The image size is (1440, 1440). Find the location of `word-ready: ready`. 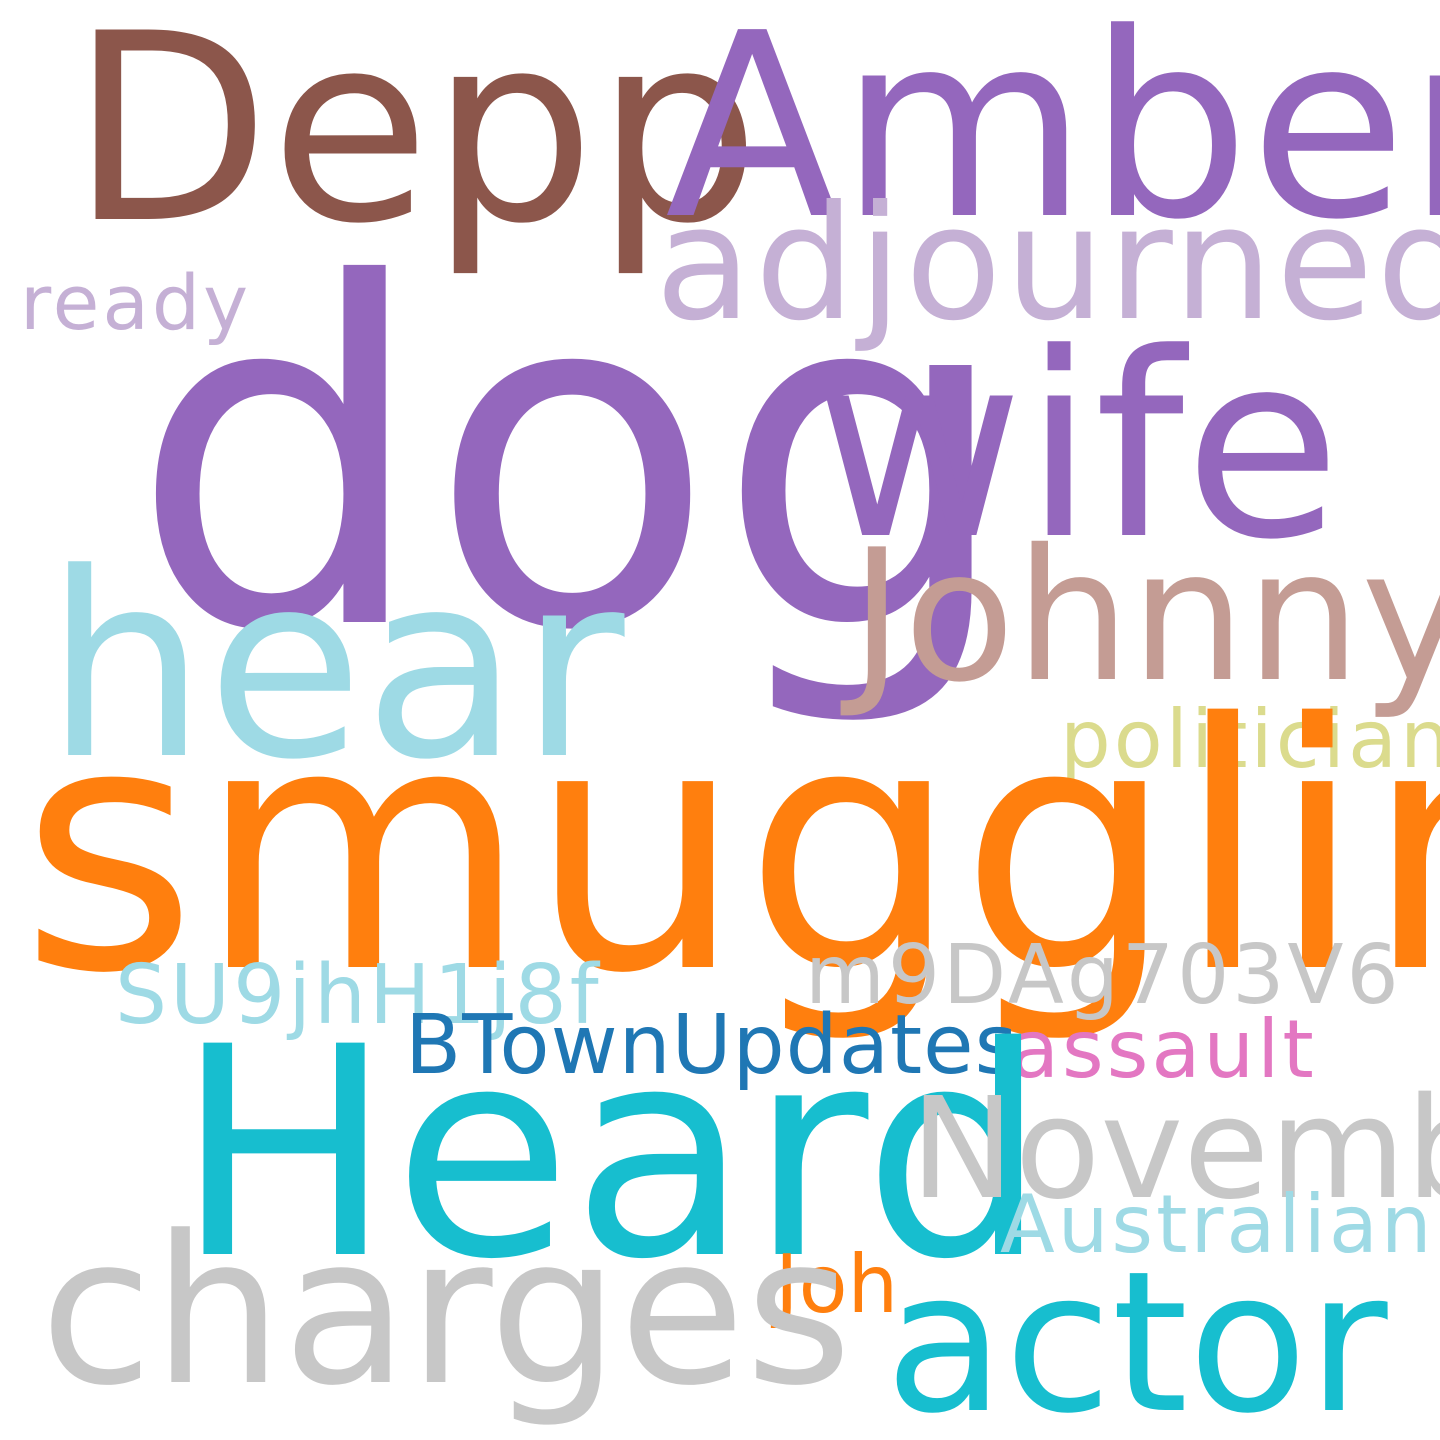

word-ready: ready is located at coordinates (136, 302).